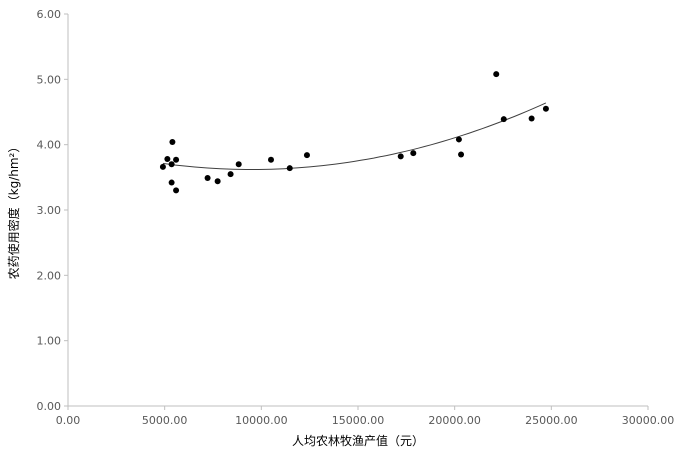 The image size is (675, 453). Describe the element at coordinates (49, 145) in the screenshot. I see `y-tick-label: 4.00` at that location.